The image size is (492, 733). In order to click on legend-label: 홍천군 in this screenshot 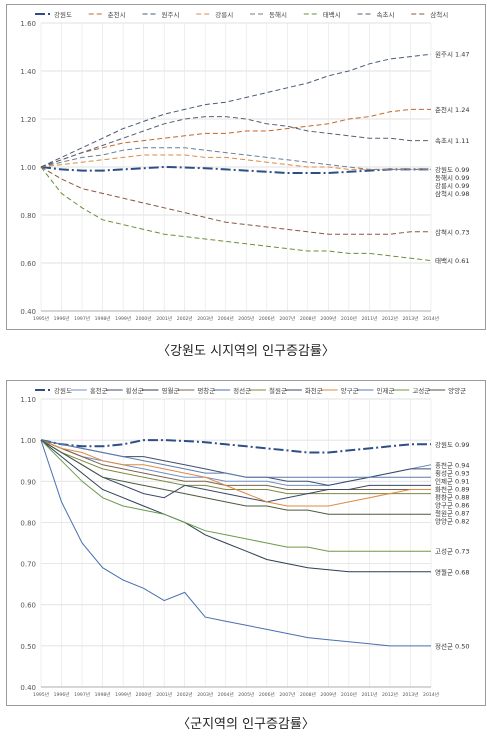, I will do `click(99, 390)`.